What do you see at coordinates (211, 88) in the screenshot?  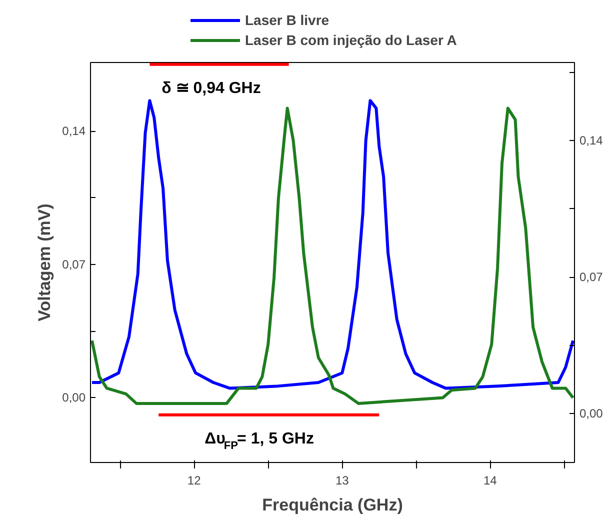 I see `annotation: δ ≅ 0,94 GHz` at bounding box center [211, 88].